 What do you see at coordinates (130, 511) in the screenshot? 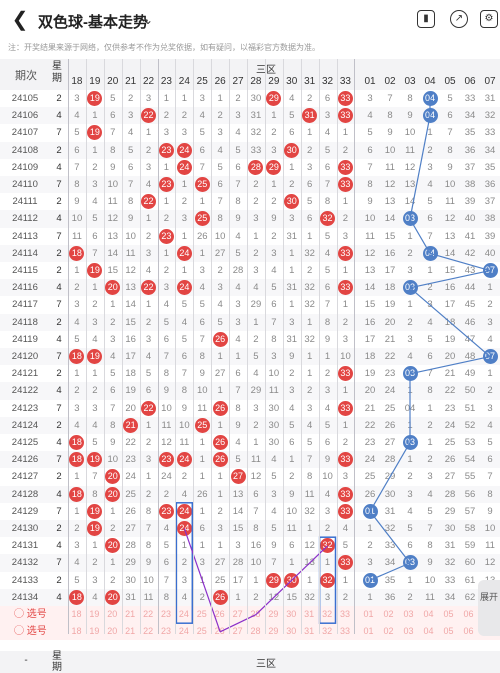
I see `miss-count: 26` at bounding box center [130, 511].